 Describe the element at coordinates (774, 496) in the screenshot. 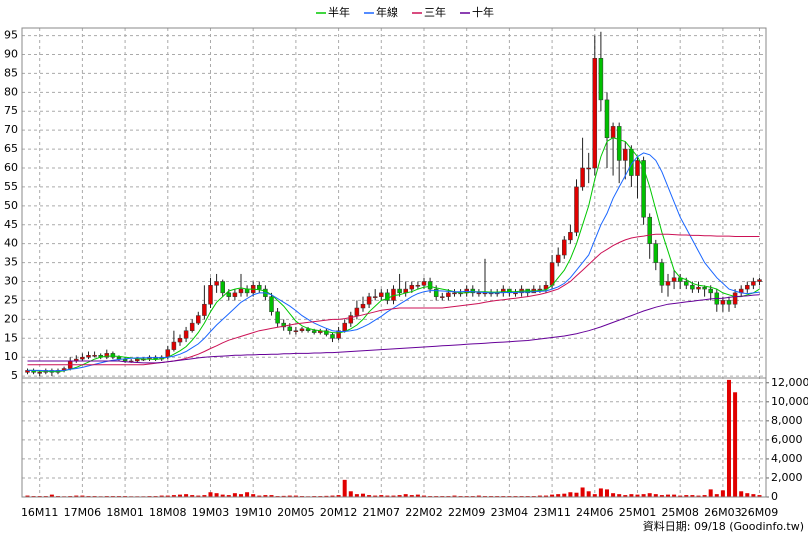

I see `y2-tick-label: 0` at that location.